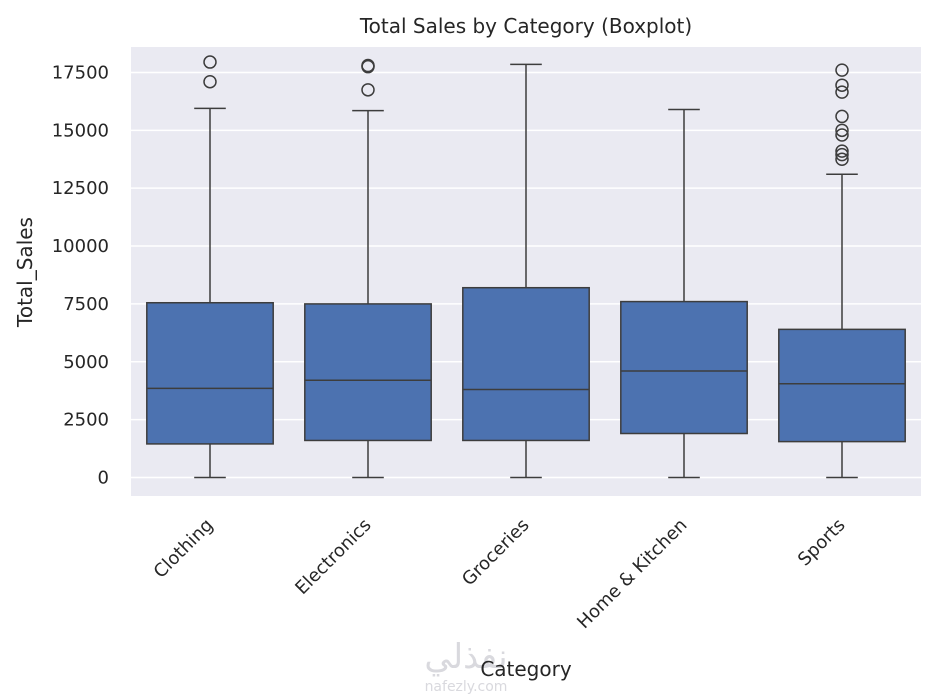 This screenshot has height=695, width=935. I want to click on y-tick-label: 2500, so click(86, 420).